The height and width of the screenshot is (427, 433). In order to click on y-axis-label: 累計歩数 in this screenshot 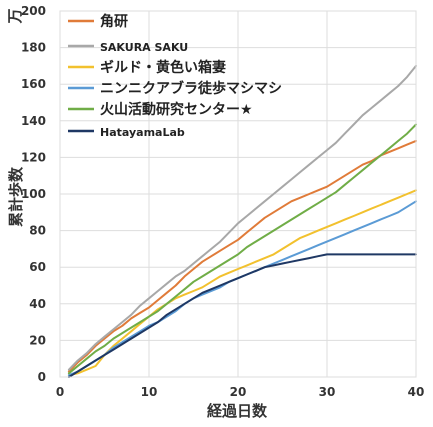, I will do `click(16, 196)`.